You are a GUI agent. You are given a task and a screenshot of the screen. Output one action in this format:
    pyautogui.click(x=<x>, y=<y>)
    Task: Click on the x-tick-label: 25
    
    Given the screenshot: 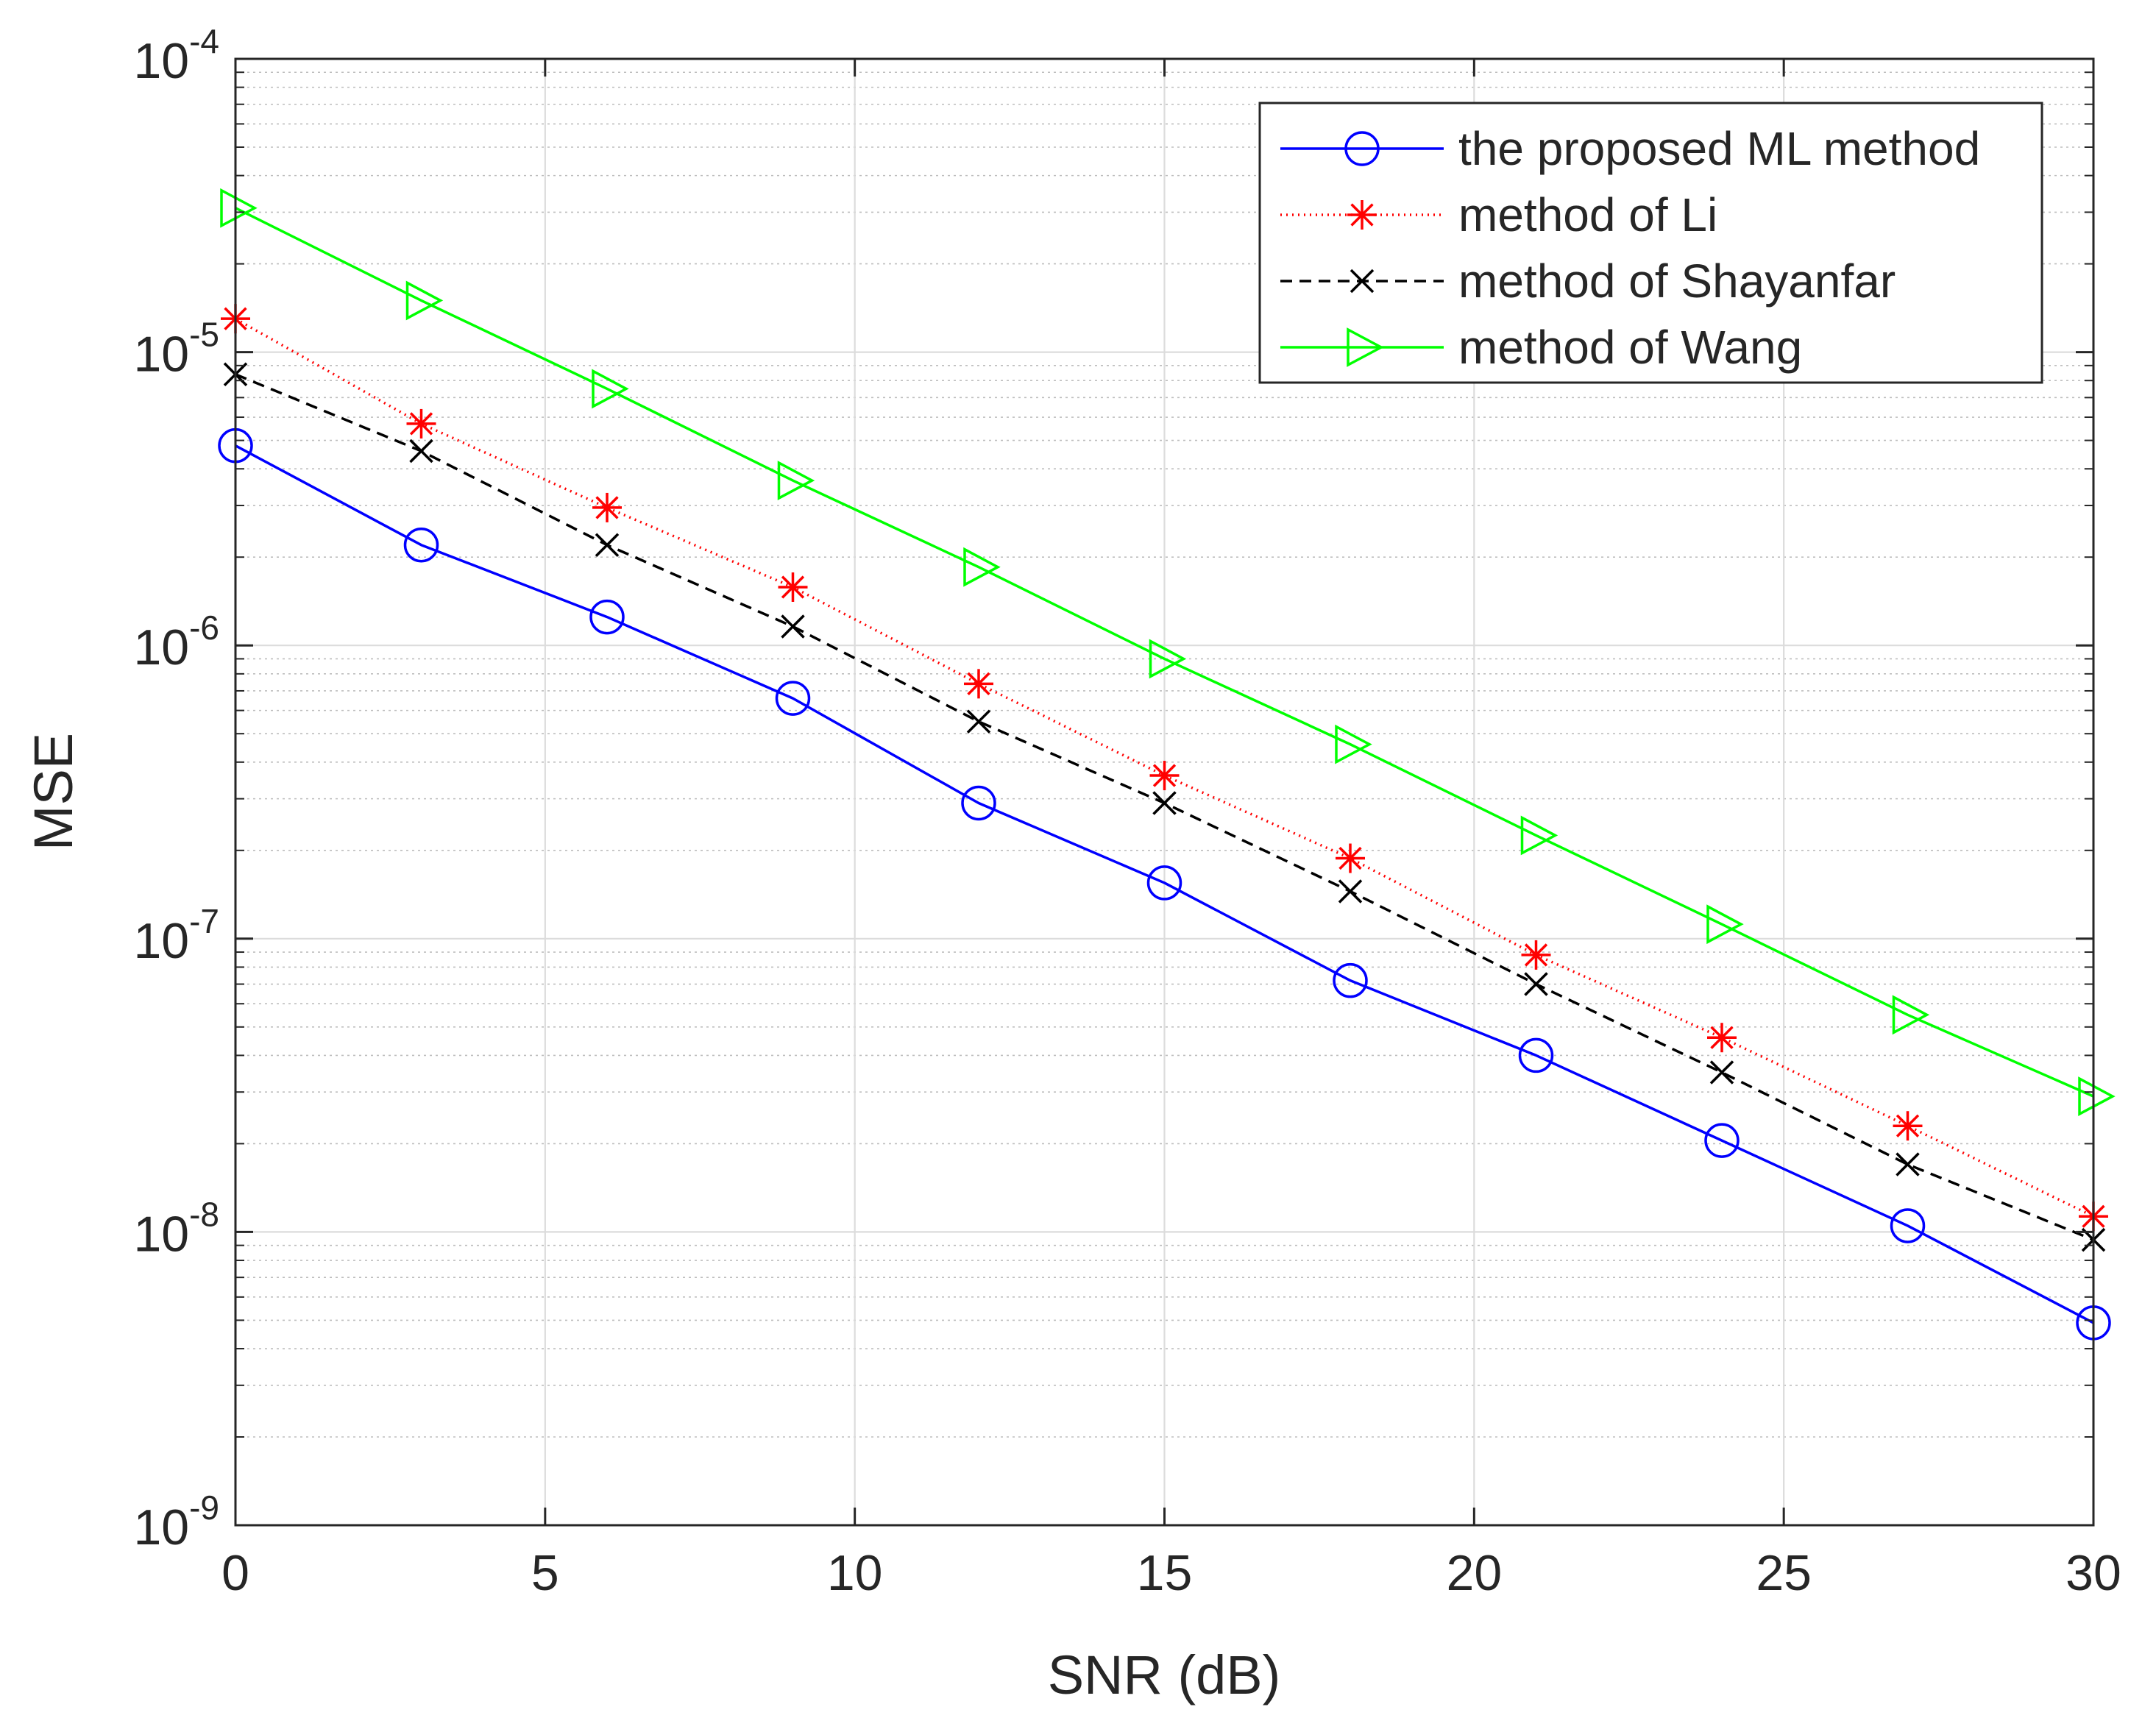 What is the action you would take?
    pyautogui.click(x=1784, y=1573)
    